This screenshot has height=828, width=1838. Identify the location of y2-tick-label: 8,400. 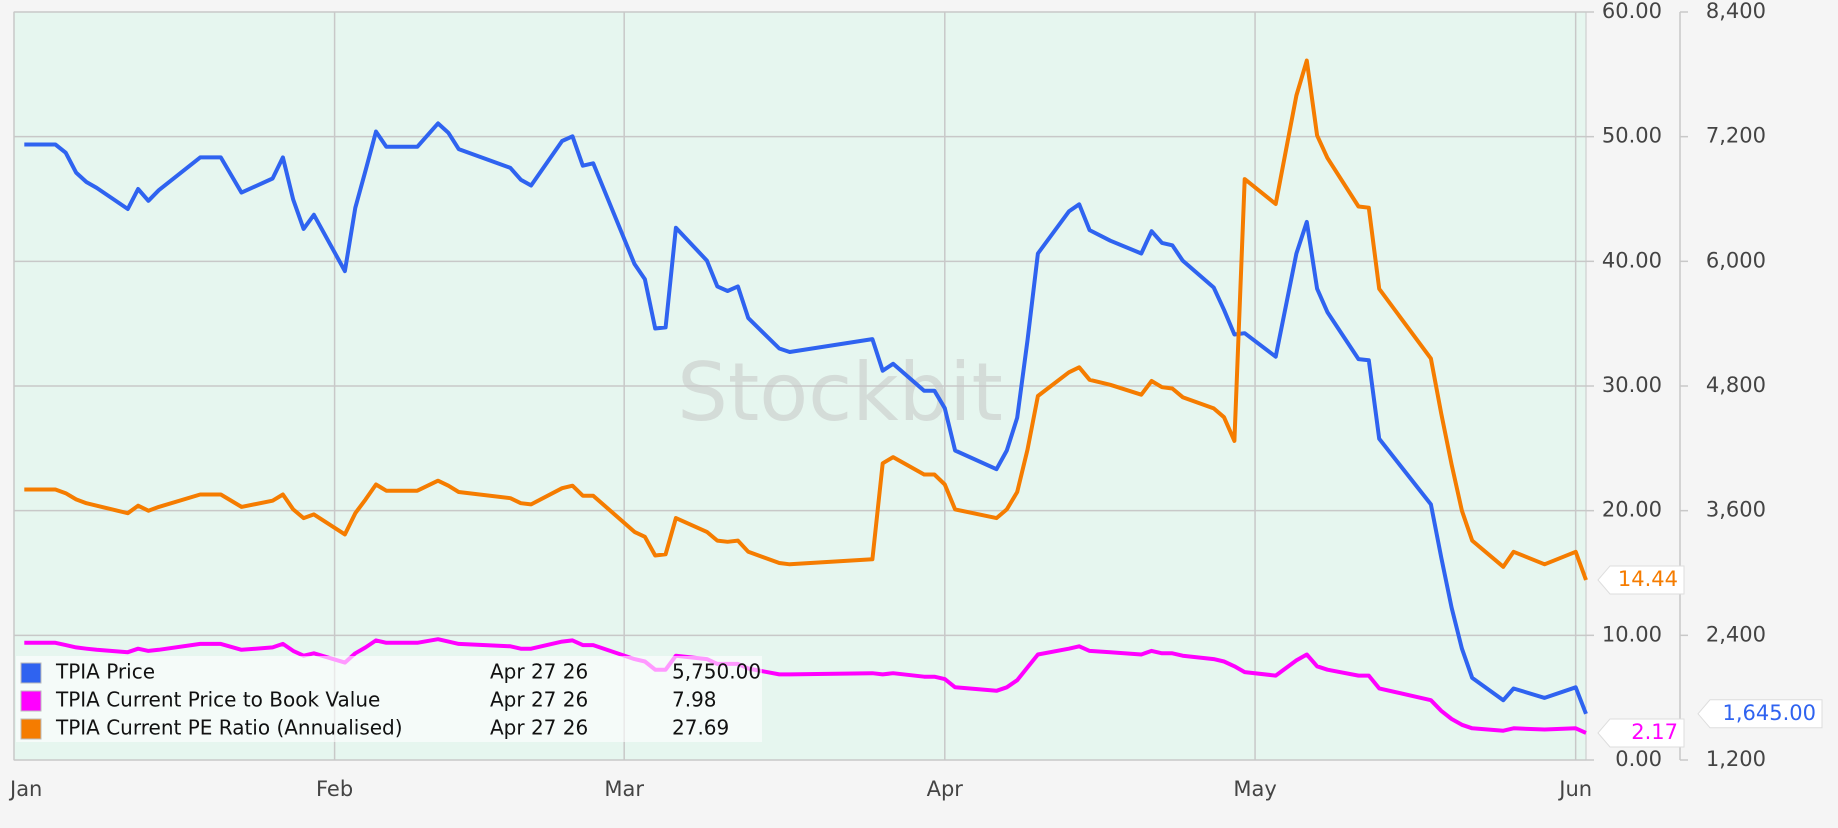
(1736, 11).